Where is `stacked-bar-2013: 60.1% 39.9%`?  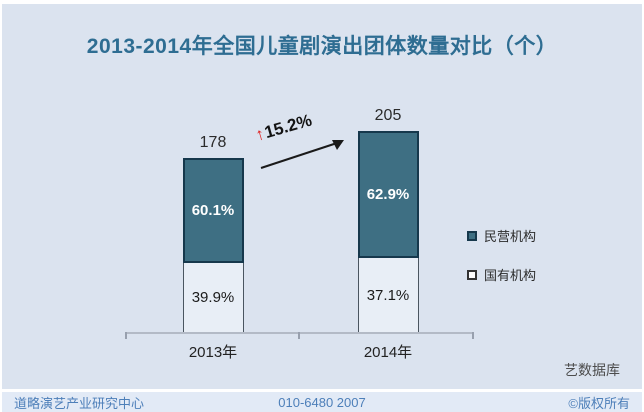
stacked-bar-2013: 60.1% 39.9% is located at coordinates (213, 245).